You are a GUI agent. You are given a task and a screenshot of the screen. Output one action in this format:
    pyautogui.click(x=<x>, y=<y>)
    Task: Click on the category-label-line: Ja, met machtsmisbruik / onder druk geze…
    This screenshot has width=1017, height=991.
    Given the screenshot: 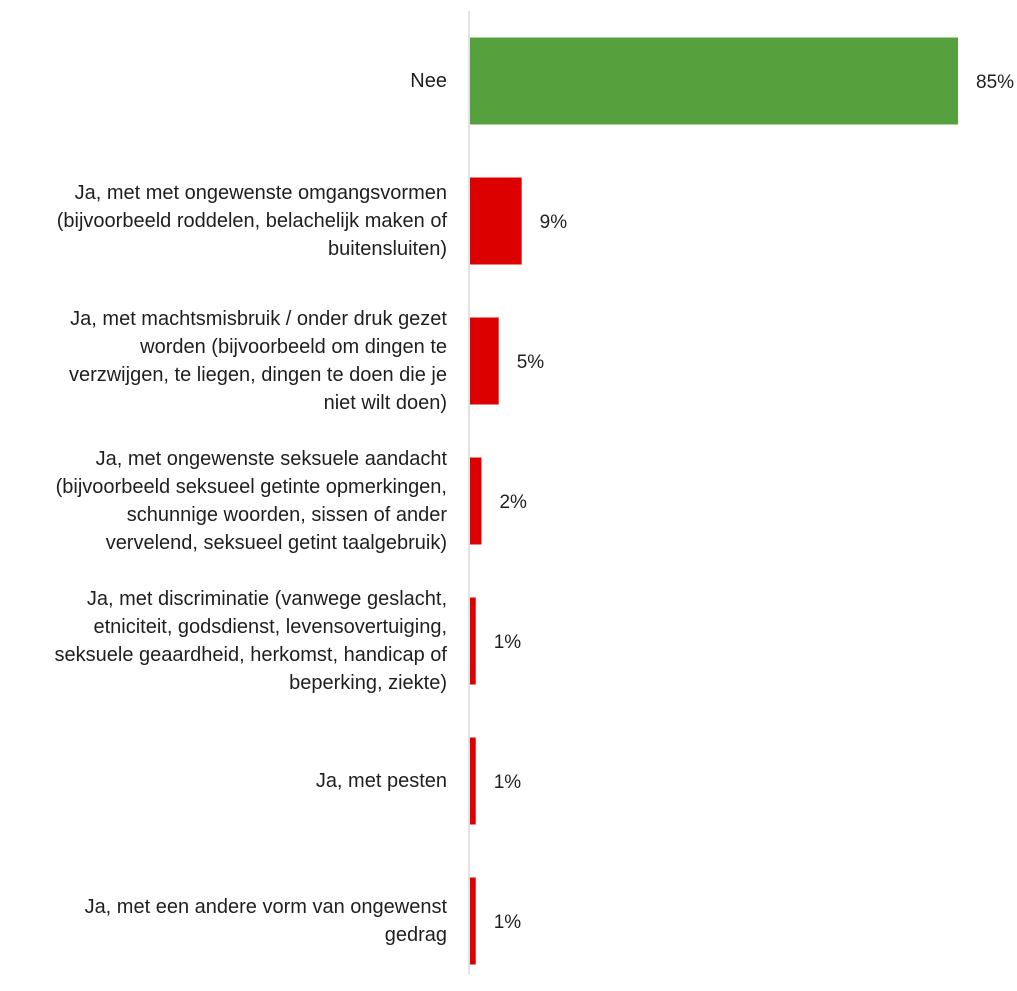 What is the action you would take?
    pyautogui.click(x=258, y=319)
    